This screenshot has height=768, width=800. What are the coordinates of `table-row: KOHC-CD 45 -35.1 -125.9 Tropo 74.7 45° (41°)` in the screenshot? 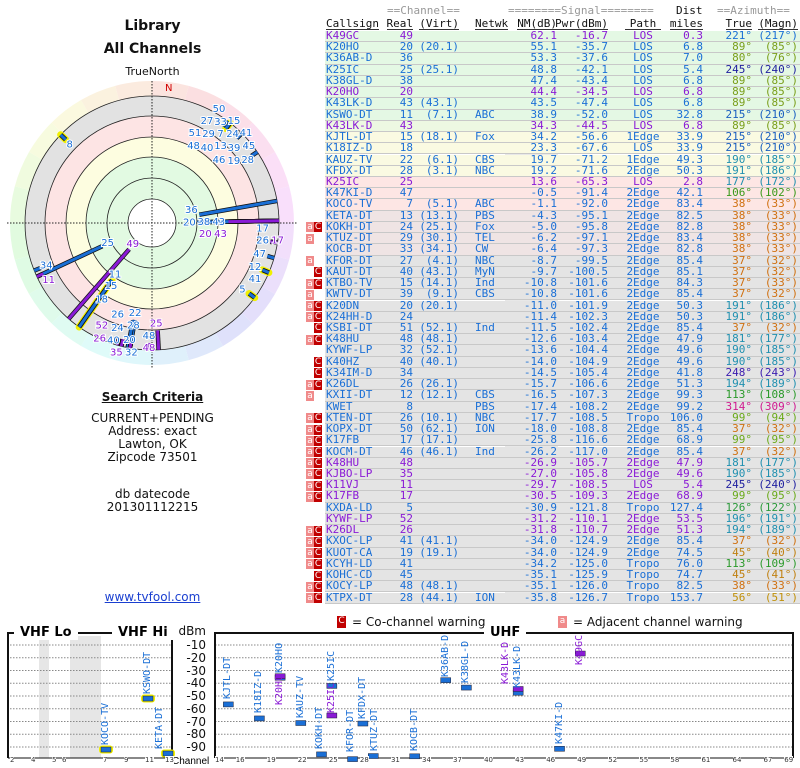 It's located at (562, 575).